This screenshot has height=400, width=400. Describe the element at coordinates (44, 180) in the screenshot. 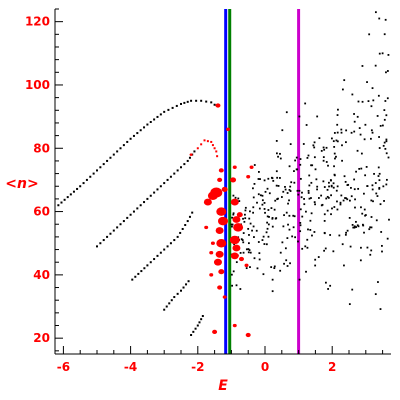

I see `y-axis-ticks: 20 40 60 80 100 120` at that location.